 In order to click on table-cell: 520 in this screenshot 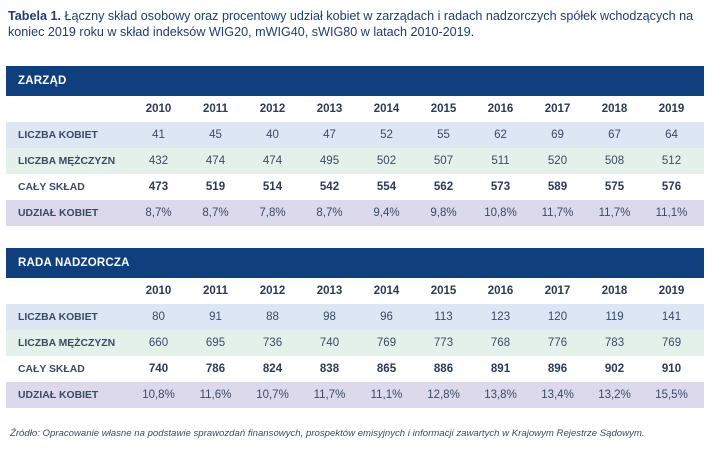, I will do `click(557, 161)`.